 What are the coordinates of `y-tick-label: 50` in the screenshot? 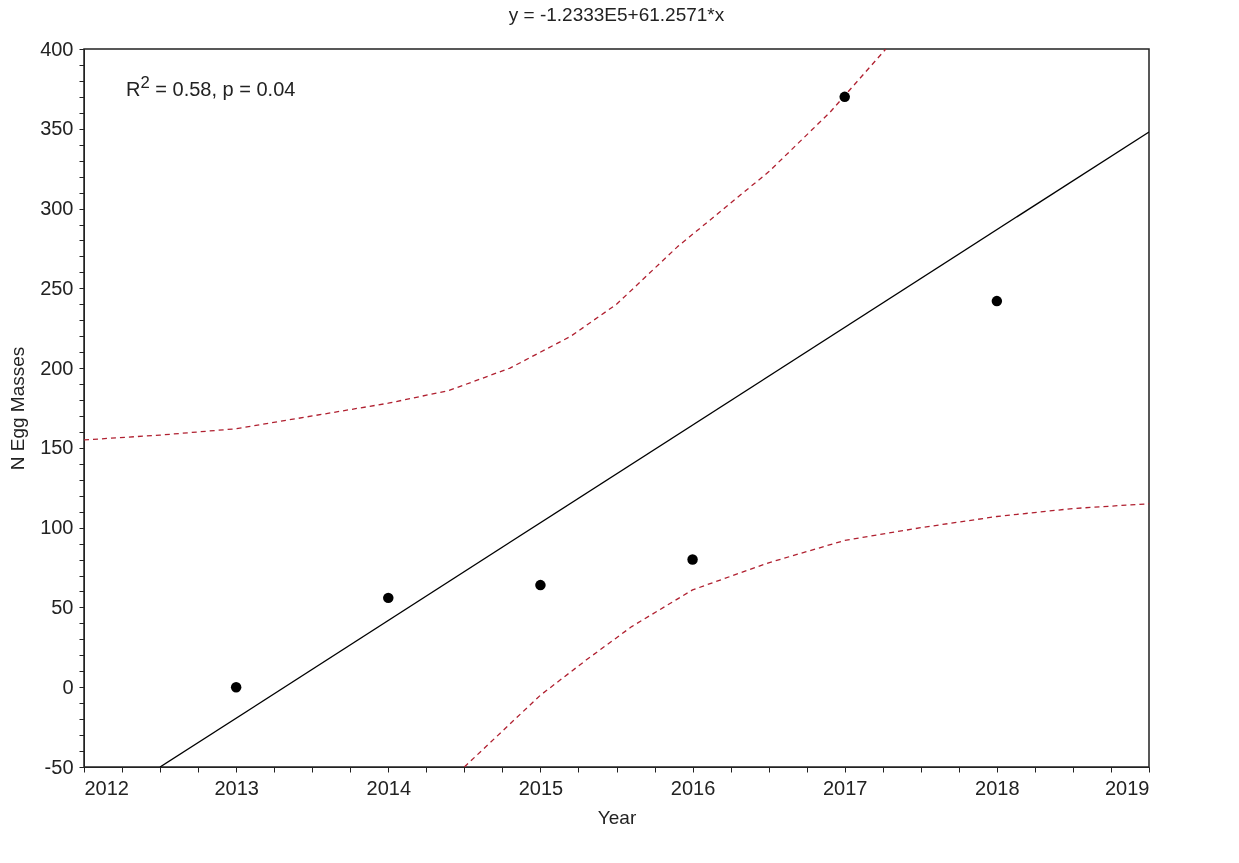 It's located at (62, 606).